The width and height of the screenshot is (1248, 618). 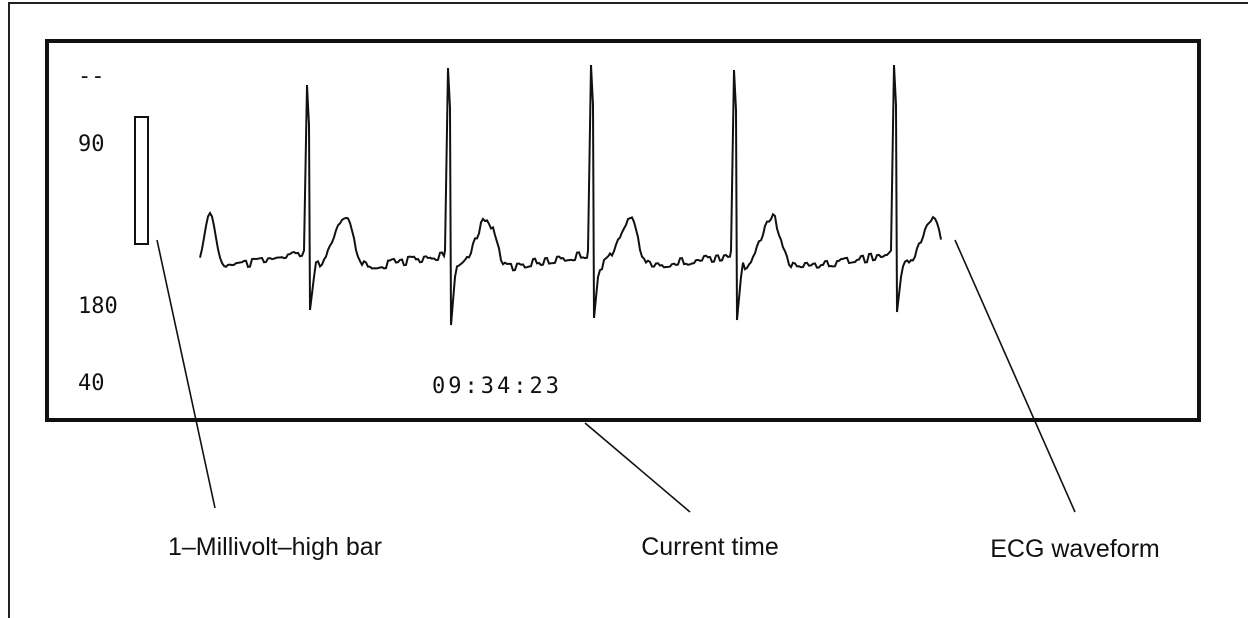 What do you see at coordinates (91, 144) in the screenshot?
I see `screen-label: 90` at bounding box center [91, 144].